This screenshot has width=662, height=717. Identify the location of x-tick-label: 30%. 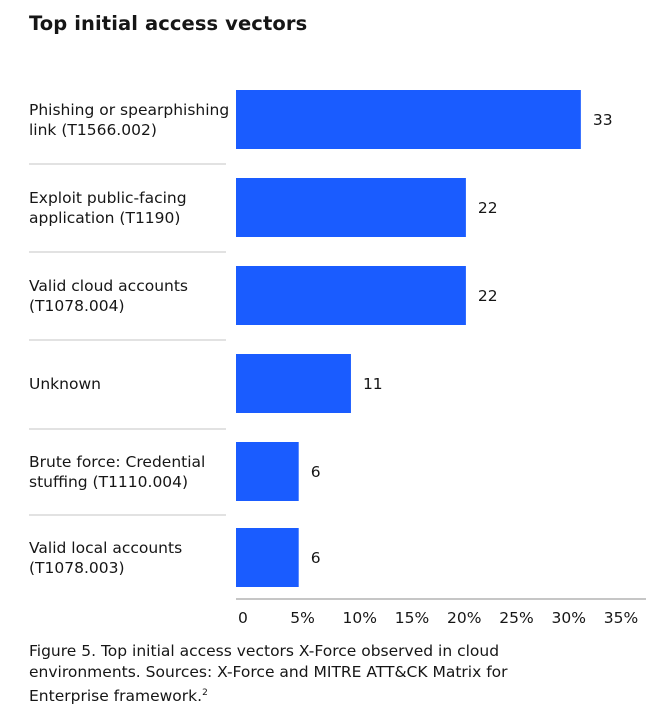
(569, 618).